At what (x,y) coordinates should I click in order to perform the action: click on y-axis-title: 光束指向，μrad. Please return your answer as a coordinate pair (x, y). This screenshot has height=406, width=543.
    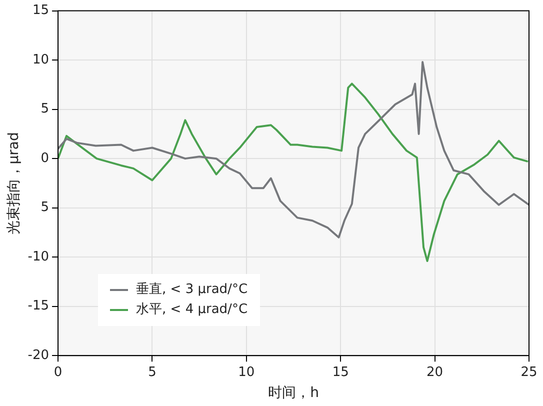
    Looking at the image, I should click on (14, 183).